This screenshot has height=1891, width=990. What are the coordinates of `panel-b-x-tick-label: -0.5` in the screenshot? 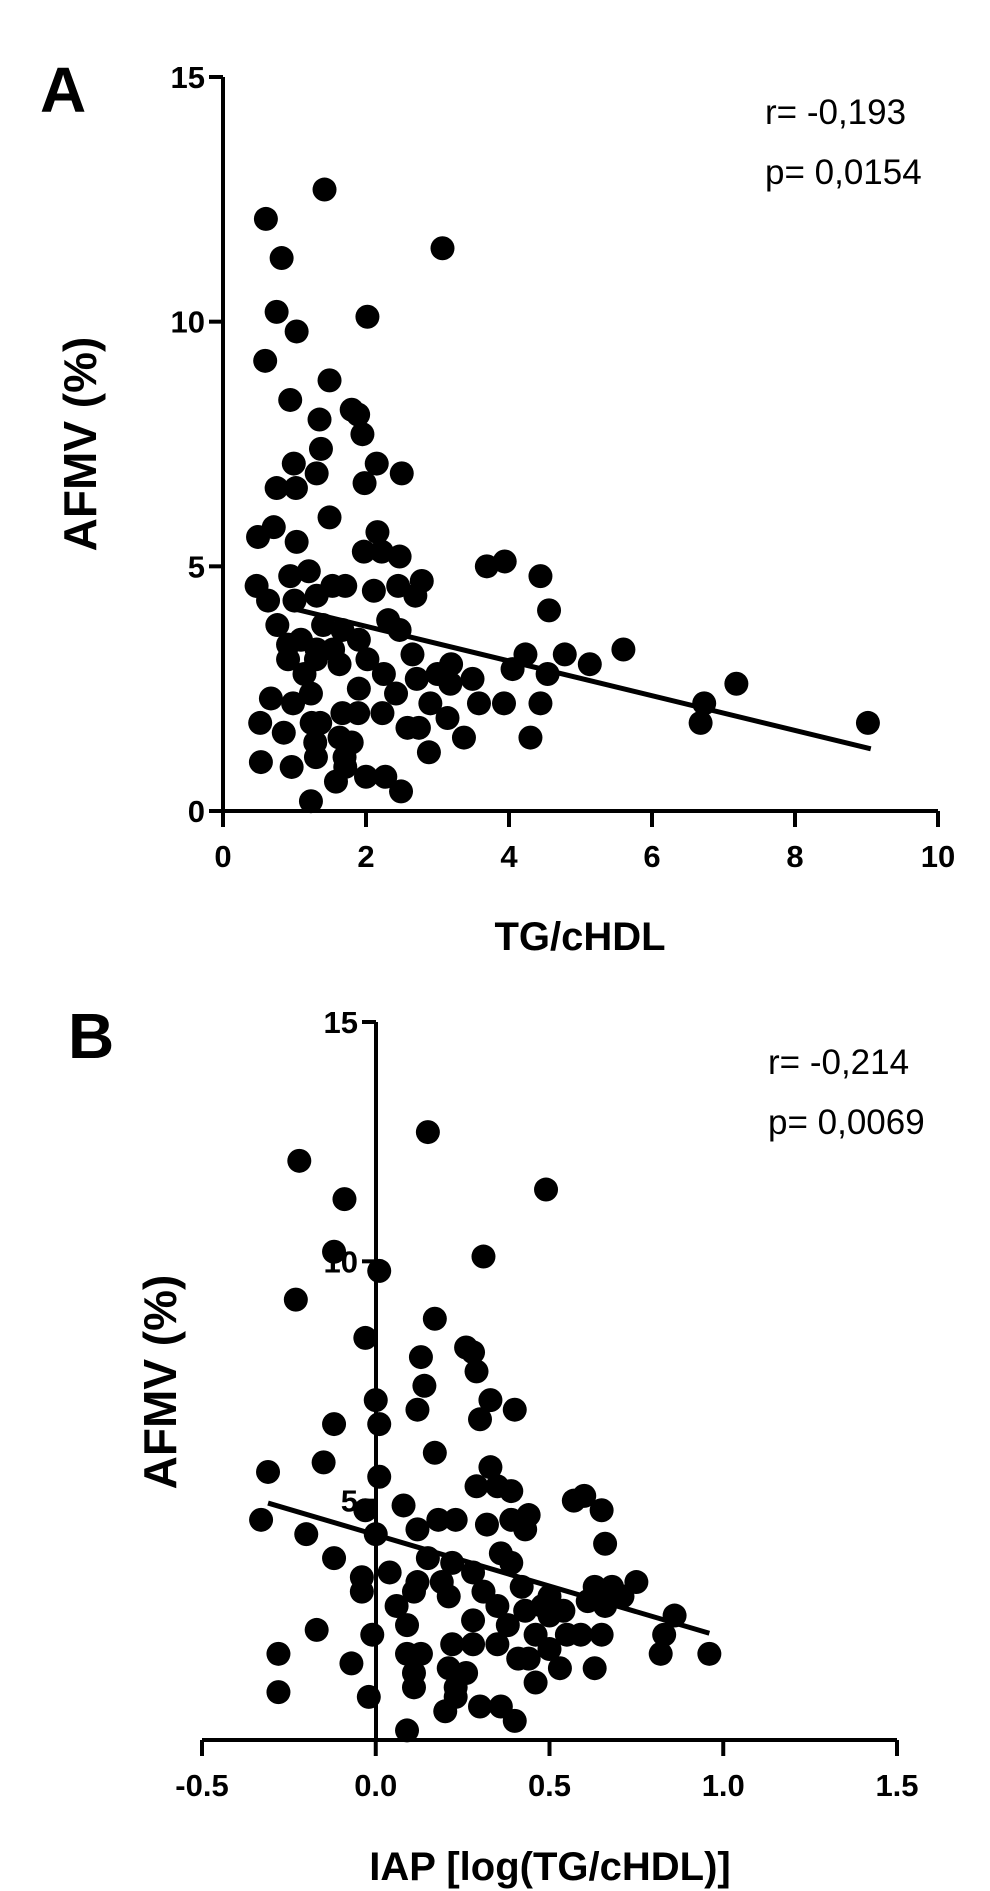 It's located at (201, 1785).